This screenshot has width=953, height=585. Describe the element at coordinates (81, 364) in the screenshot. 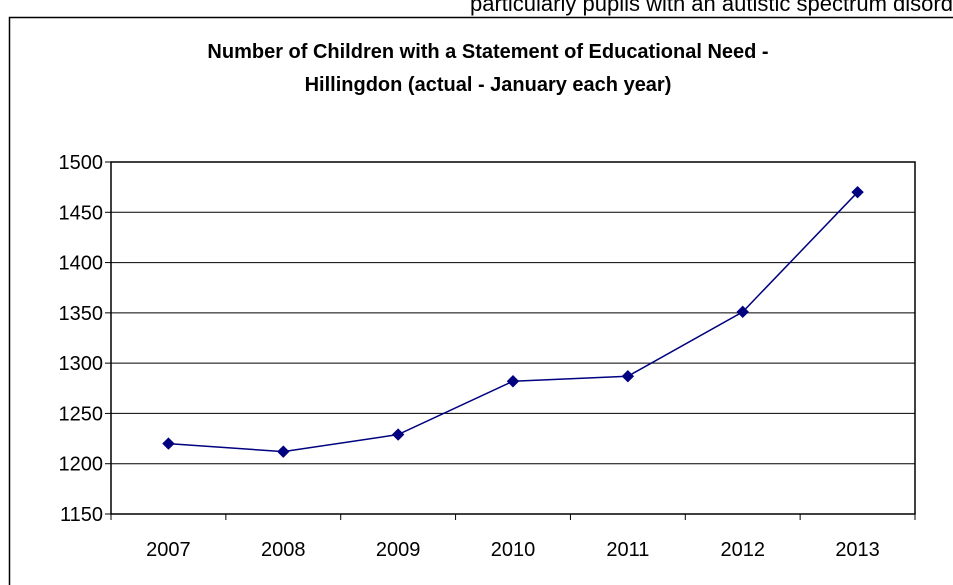

I see `y-tick-label: 1300` at that location.